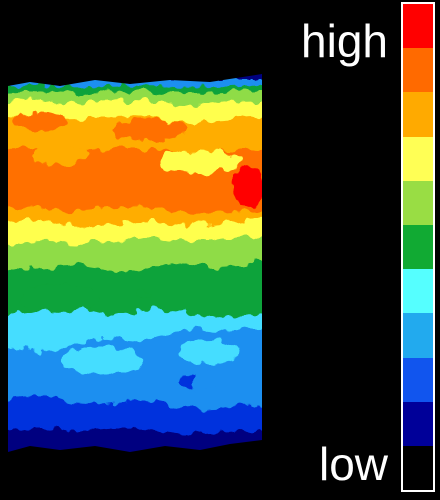  Describe the element at coordinates (160, 215) in the screenshot. I see `lightorange-blob-b` at that location.